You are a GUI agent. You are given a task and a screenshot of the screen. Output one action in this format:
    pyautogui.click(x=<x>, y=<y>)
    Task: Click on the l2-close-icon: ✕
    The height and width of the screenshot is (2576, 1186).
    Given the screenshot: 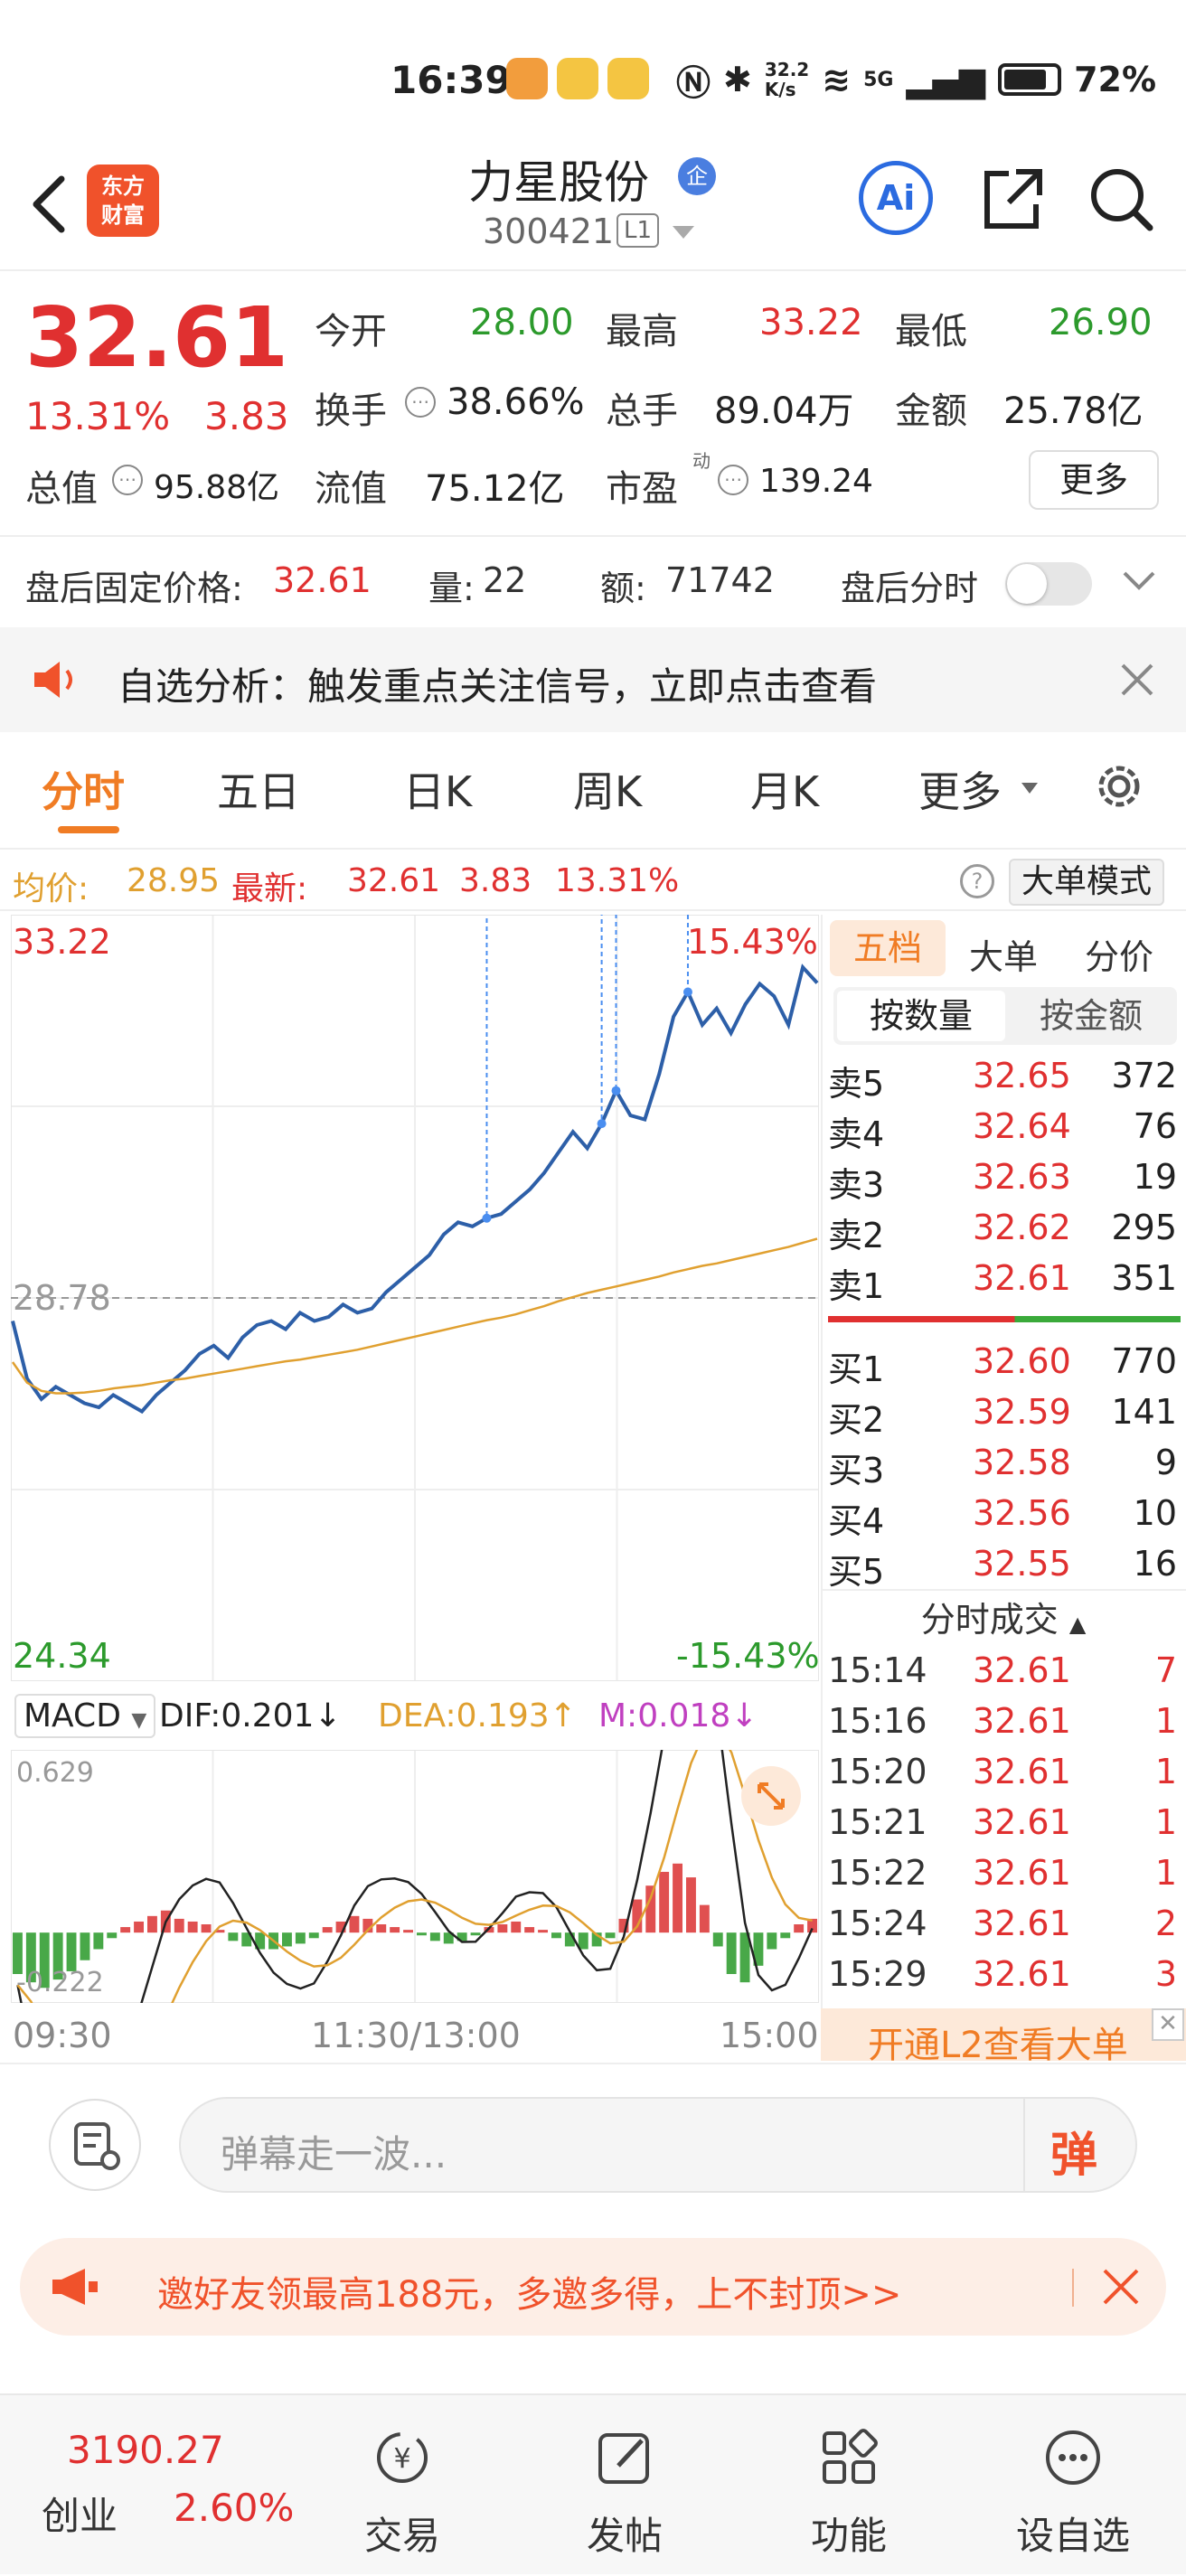 What is the action you would take?
    pyautogui.click(x=1168, y=2025)
    